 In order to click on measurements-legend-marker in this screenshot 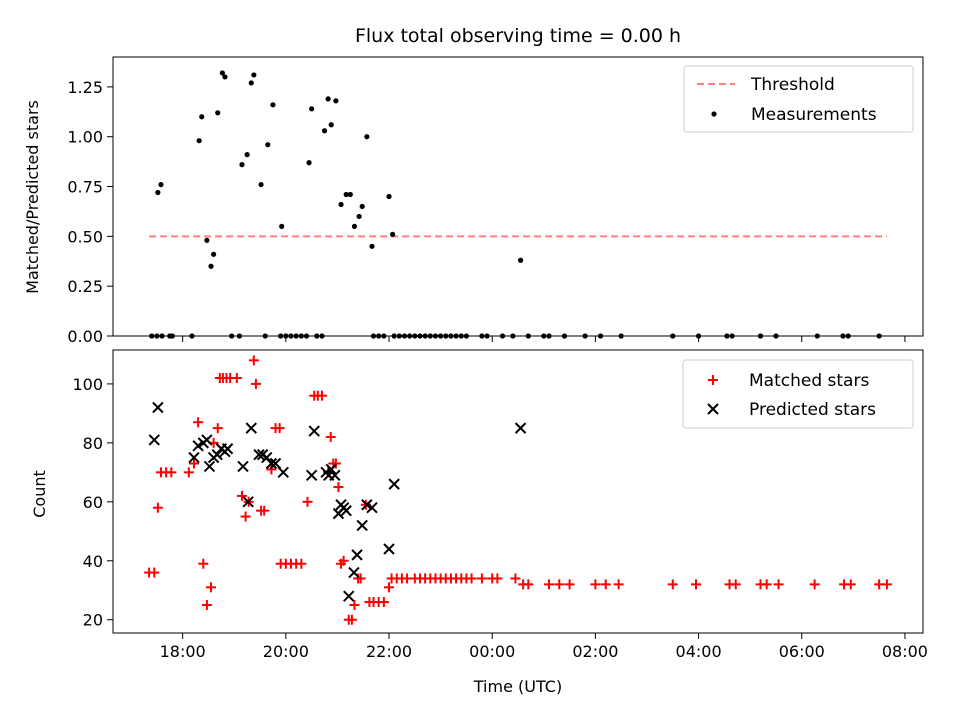, I will do `click(714, 114)`.